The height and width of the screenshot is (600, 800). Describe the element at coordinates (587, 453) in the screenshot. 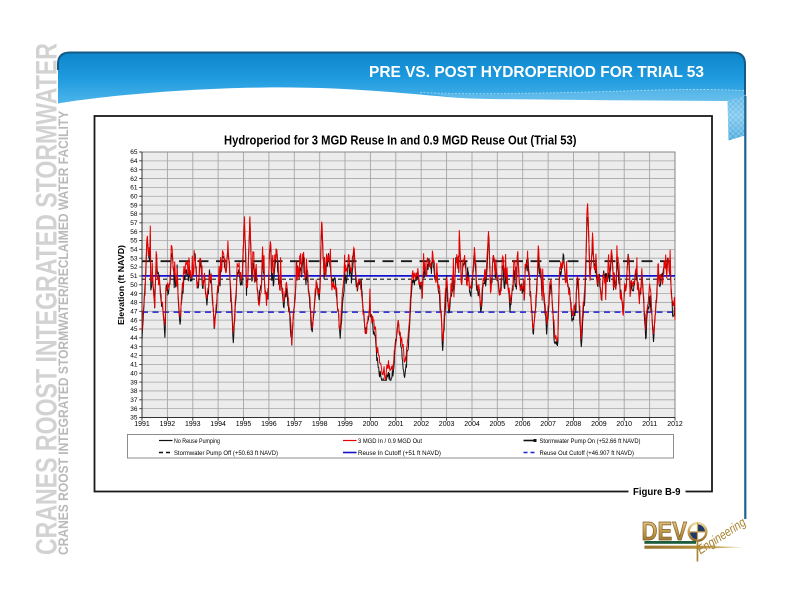

I see `svg-text:Reuse Out Cutoff (+46.907 ft N: Reuse Out Cutoff (+46.907 ft NAVD)` at that location.